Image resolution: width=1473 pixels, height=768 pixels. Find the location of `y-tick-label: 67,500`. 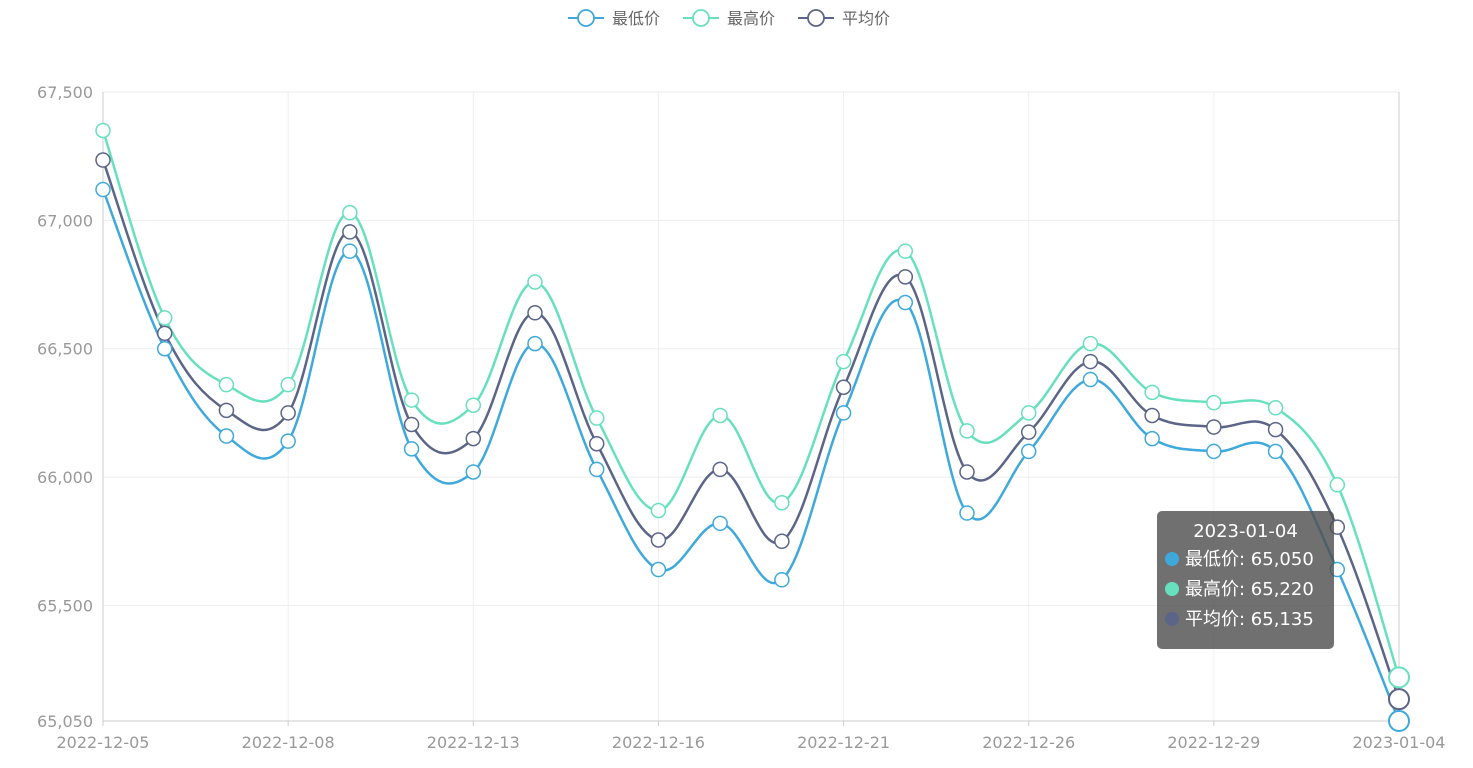

y-tick-label: 67,500 is located at coordinates (65, 92).